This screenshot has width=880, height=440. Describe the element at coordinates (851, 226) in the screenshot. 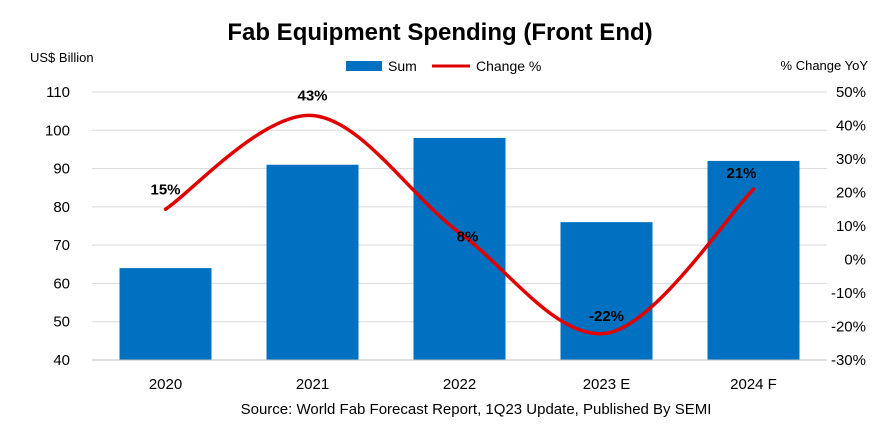

I see `right-tick-label: 10%` at that location.